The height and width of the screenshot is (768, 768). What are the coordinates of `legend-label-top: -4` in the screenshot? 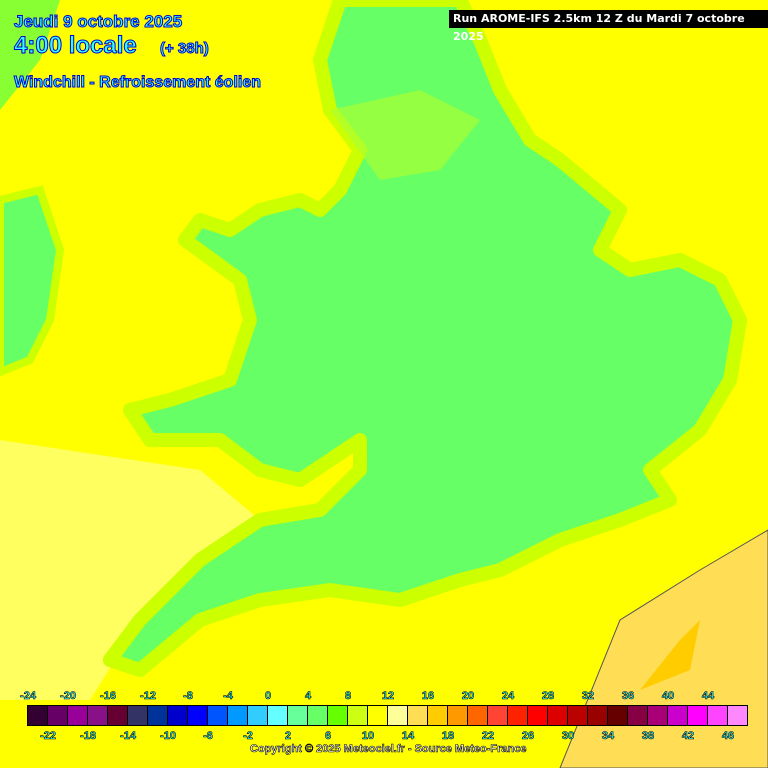 It's located at (228, 696).